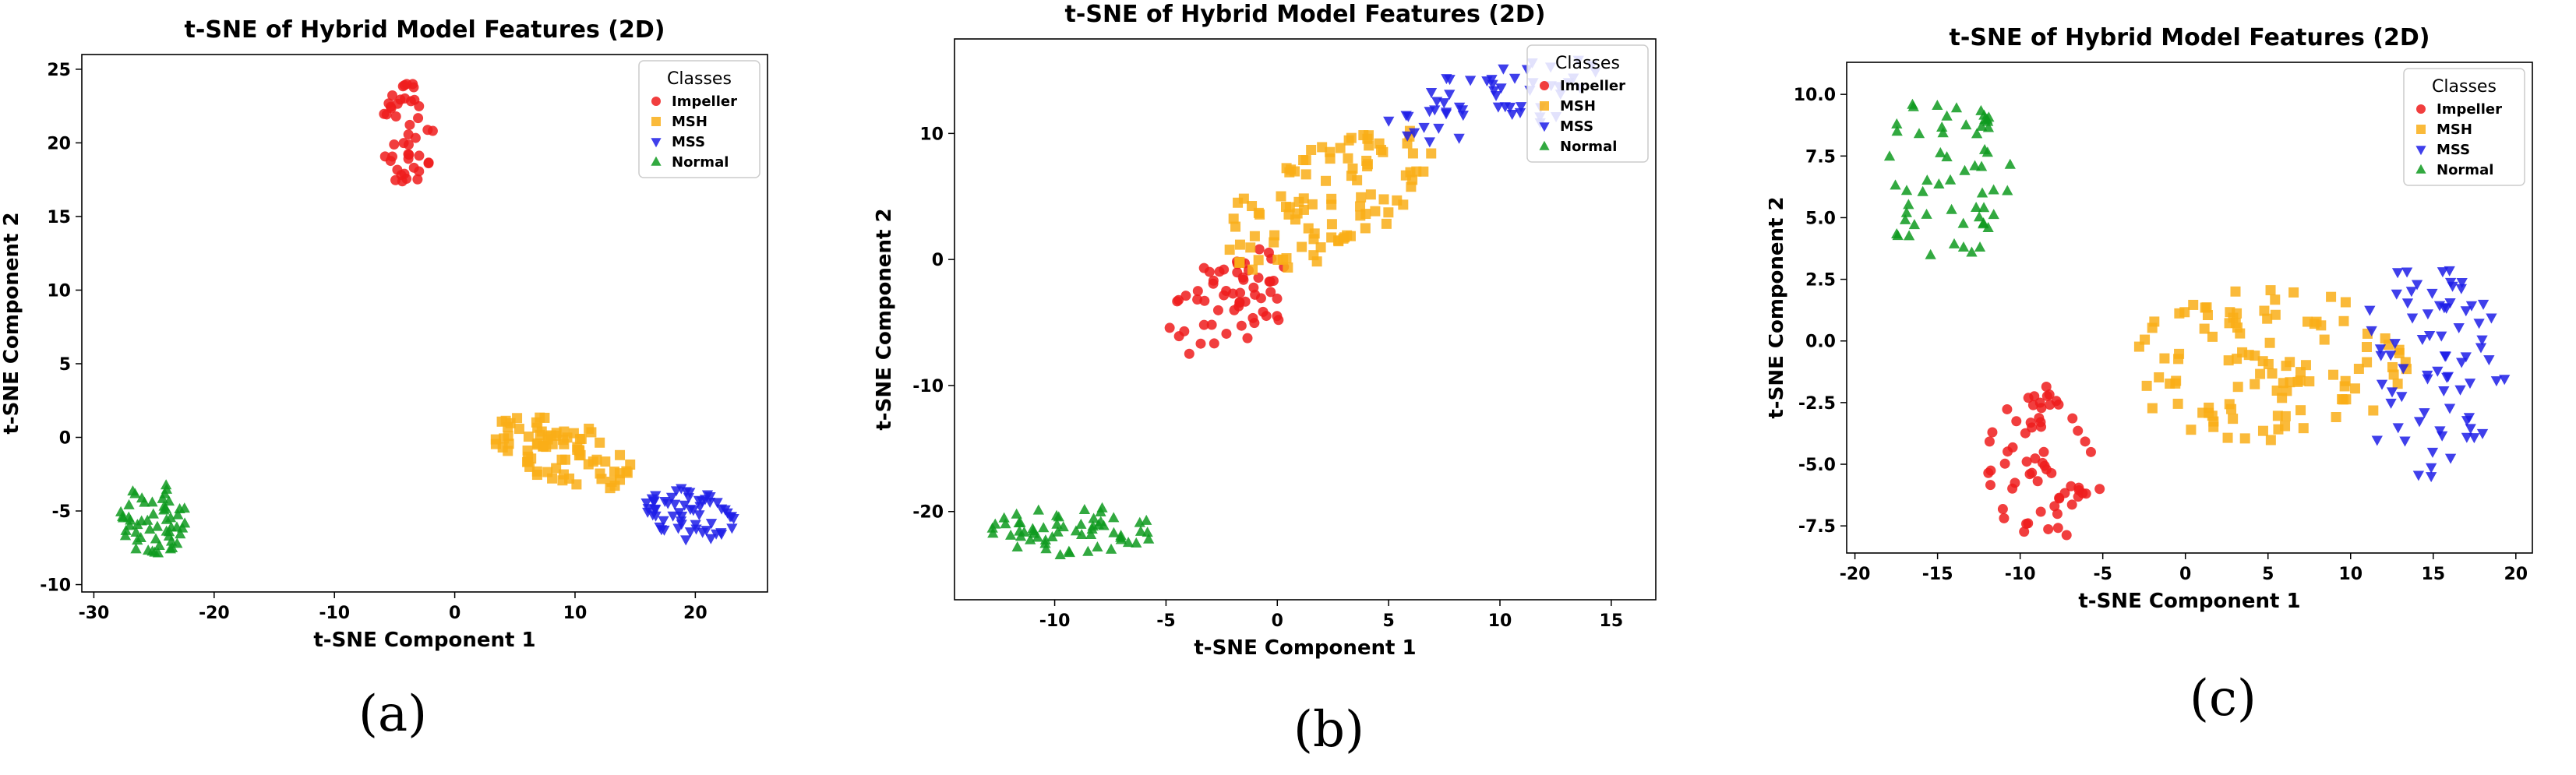 The width and height of the screenshot is (2576, 775). Describe the element at coordinates (94, 614) in the screenshot. I see `x-tick-label: -30` at that location.